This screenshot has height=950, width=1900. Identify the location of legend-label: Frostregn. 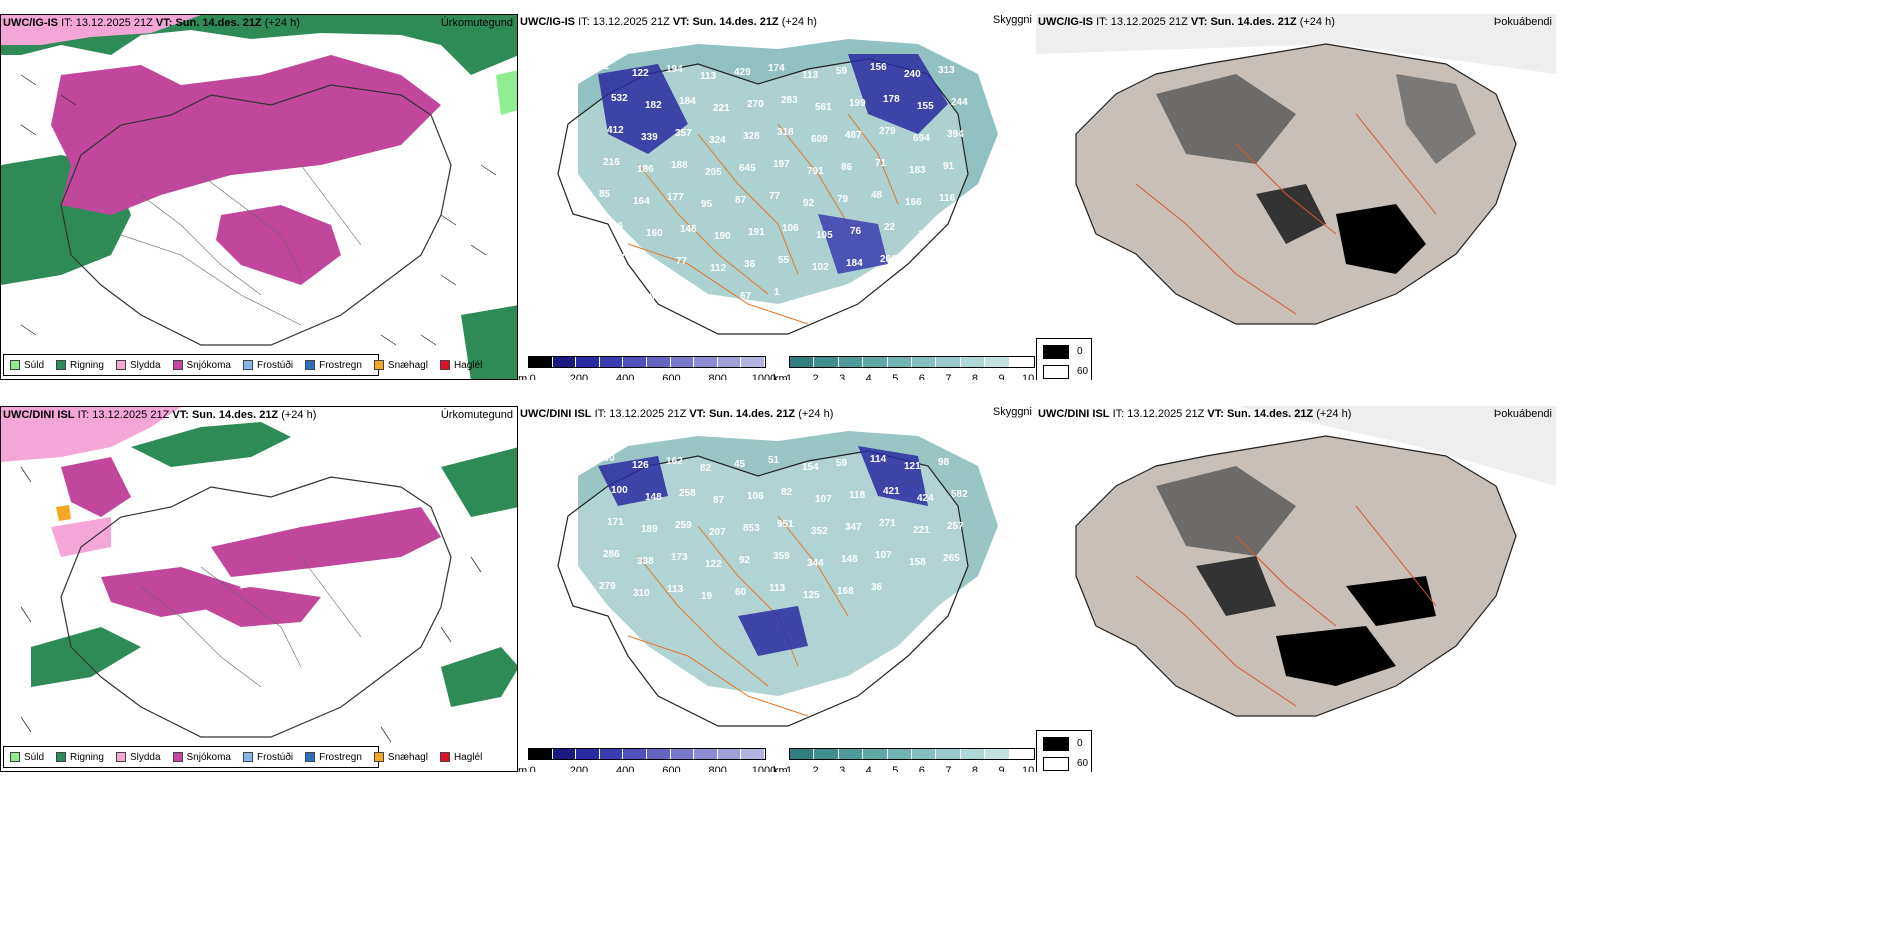
(340, 365).